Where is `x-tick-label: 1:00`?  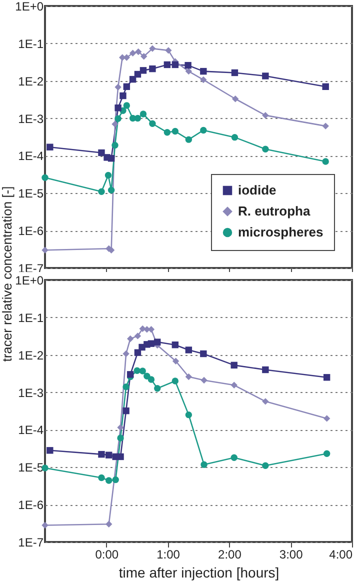 x-tick-label: 1:00 is located at coordinates (168, 555).